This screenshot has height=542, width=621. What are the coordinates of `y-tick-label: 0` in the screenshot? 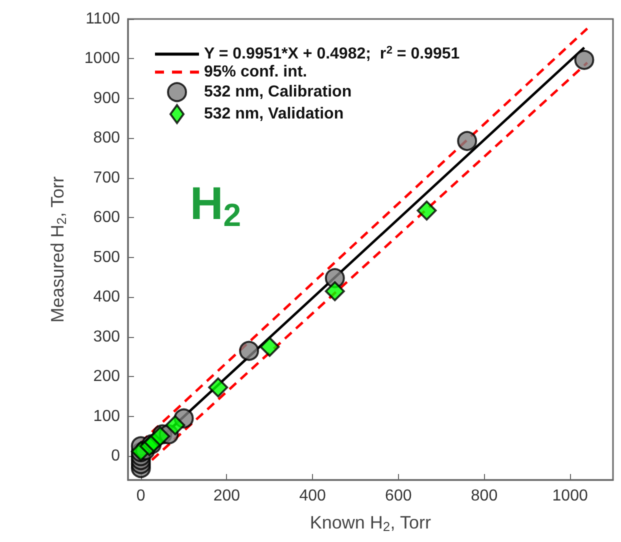 It's located at (115, 456).